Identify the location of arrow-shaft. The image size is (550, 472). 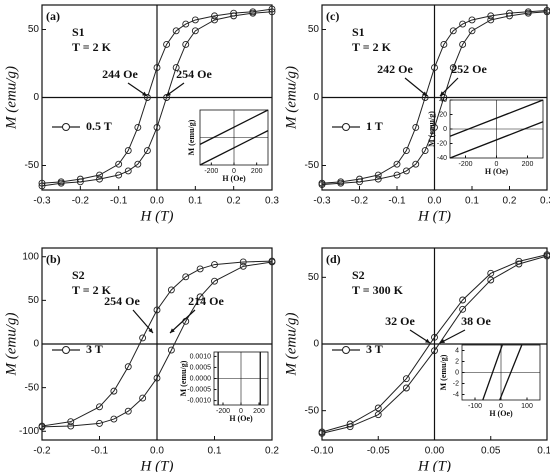
(182, 321).